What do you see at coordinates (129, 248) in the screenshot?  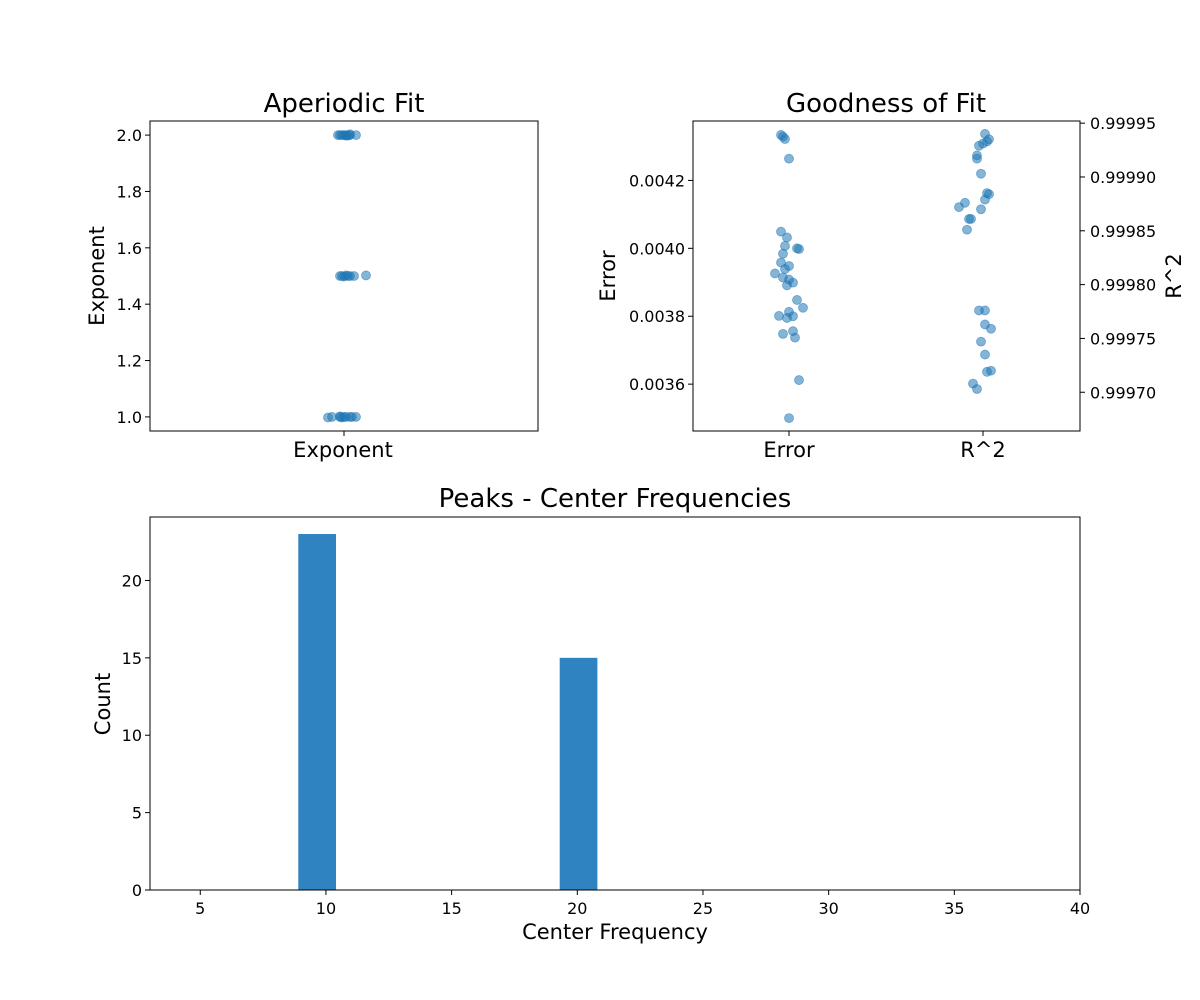 I see `aperiodic-fit-y-tick-label: 1.6` at bounding box center [129, 248].